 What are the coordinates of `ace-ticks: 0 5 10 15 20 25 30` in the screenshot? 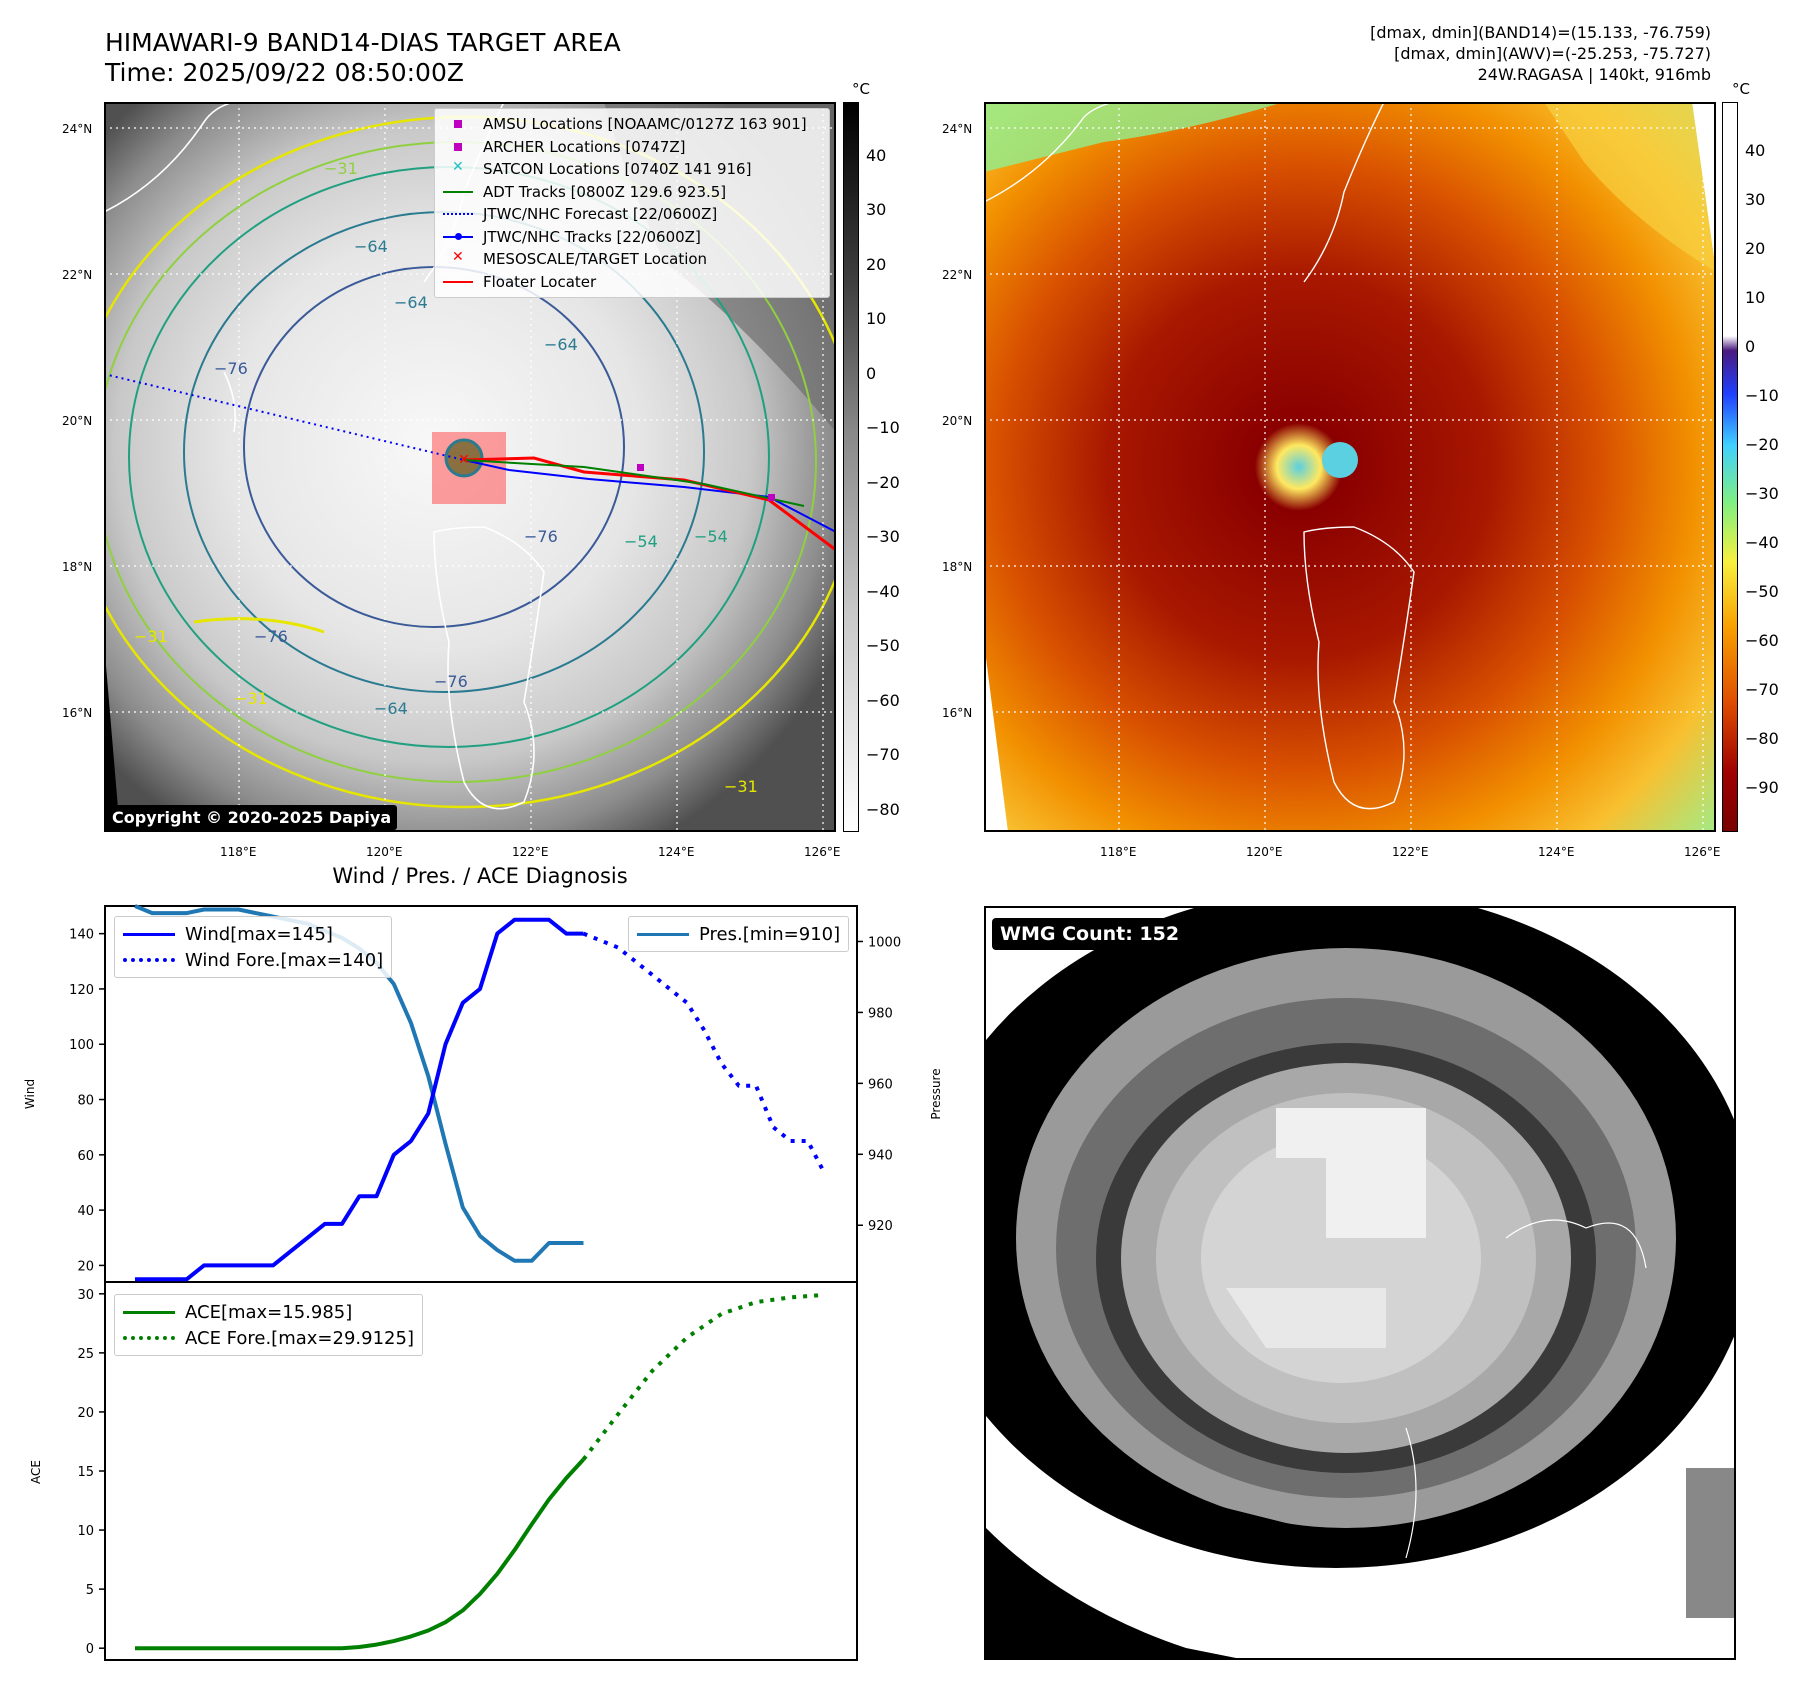 It's located at (91, 1472).